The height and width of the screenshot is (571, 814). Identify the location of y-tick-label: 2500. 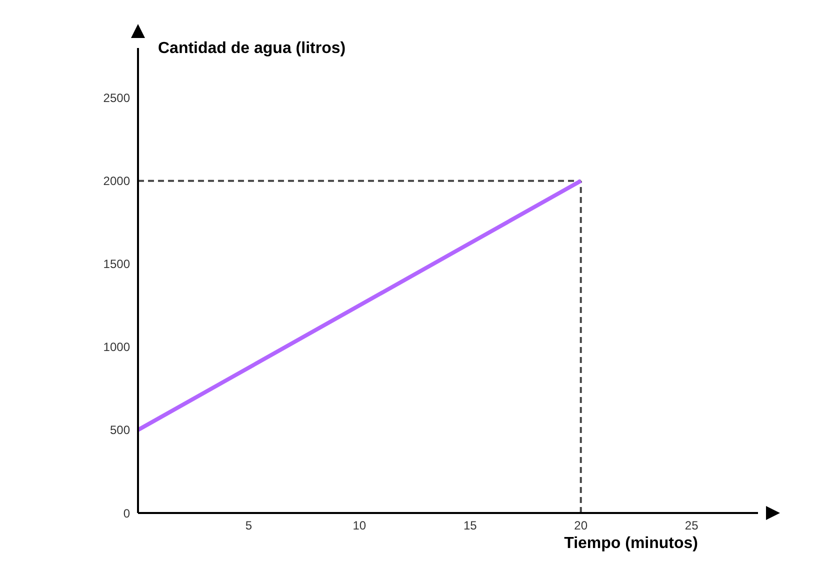
(116, 98).